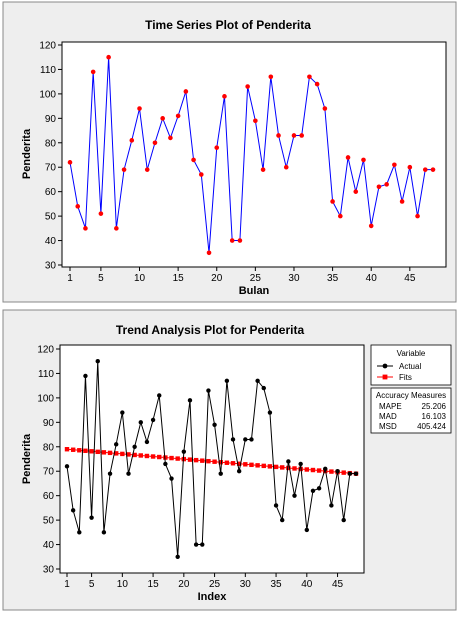  I want to click on x-tick-label: 30, so click(294, 278).